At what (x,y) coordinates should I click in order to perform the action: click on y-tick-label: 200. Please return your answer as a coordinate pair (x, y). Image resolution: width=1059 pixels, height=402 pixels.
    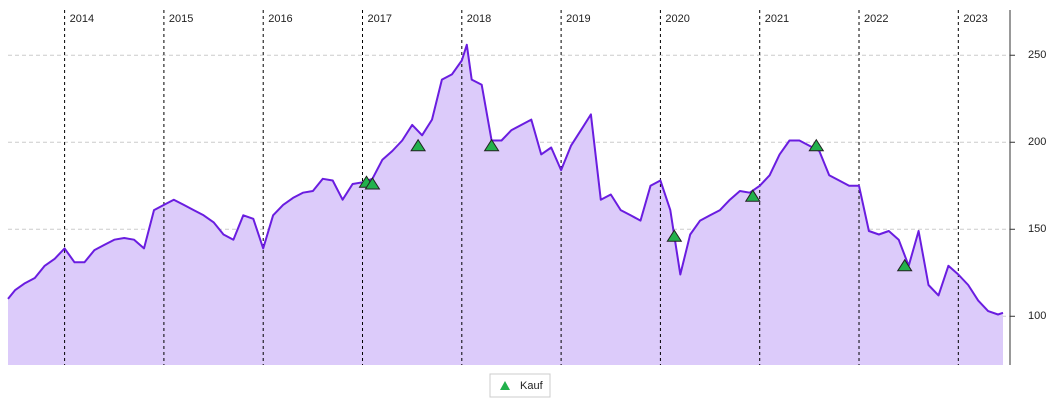
    Looking at the image, I should click on (1037, 142).